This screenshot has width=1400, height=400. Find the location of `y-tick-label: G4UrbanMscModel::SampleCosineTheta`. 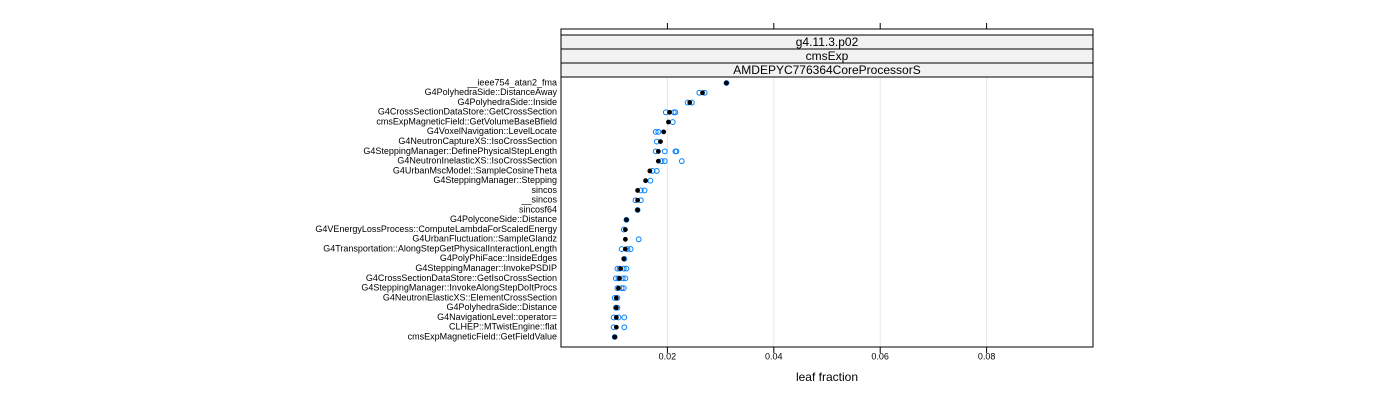

y-tick-label: G4UrbanMscModel::SampleCosineTheta is located at coordinates (475, 170).